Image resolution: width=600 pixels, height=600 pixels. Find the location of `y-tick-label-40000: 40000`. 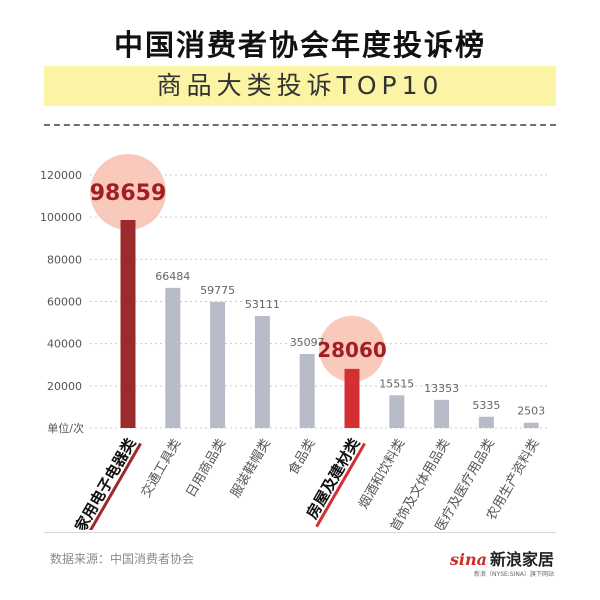

y-tick-label-40000: 40000 is located at coordinates (64, 344).